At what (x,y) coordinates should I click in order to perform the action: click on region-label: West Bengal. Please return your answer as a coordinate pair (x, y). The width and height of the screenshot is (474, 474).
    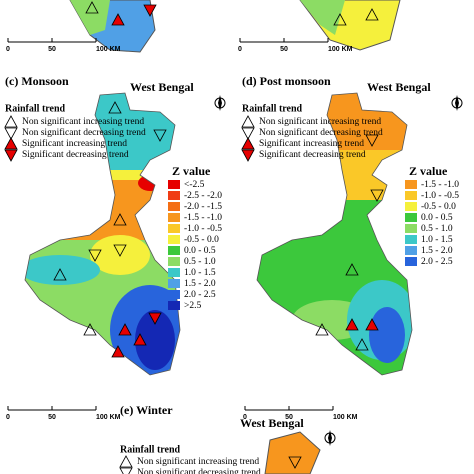
    Looking at the image, I should click on (162, 87).